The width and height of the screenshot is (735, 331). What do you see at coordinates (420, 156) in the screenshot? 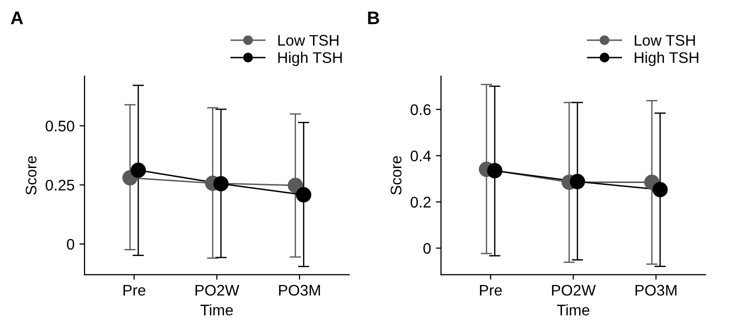
I see `y-tick-label: 0.4` at bounding box center [420, 156].